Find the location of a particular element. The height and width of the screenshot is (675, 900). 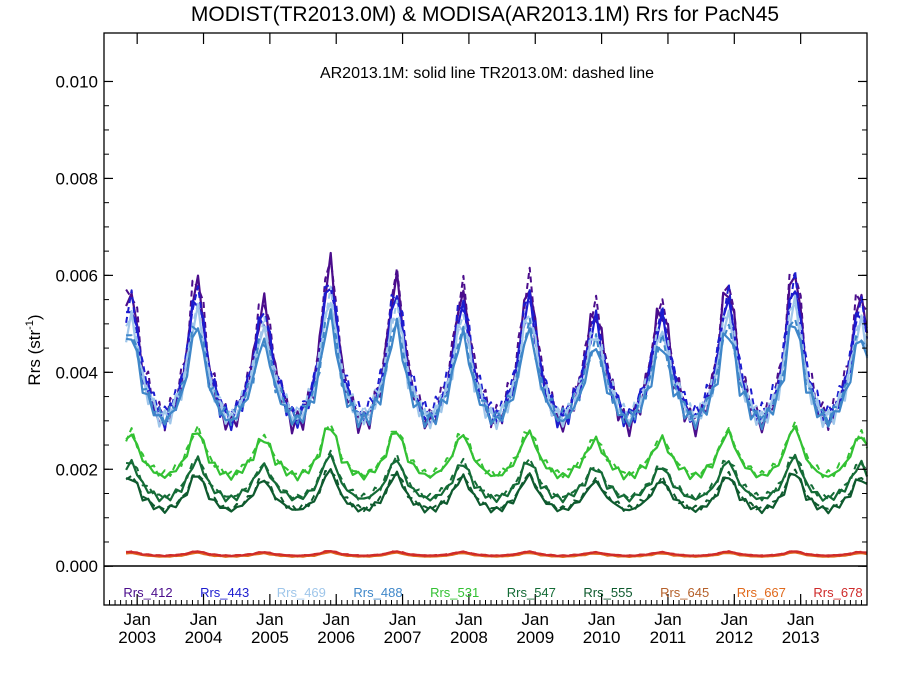

x-tick-year-label: 2009 is located at coordinates (535, 637).